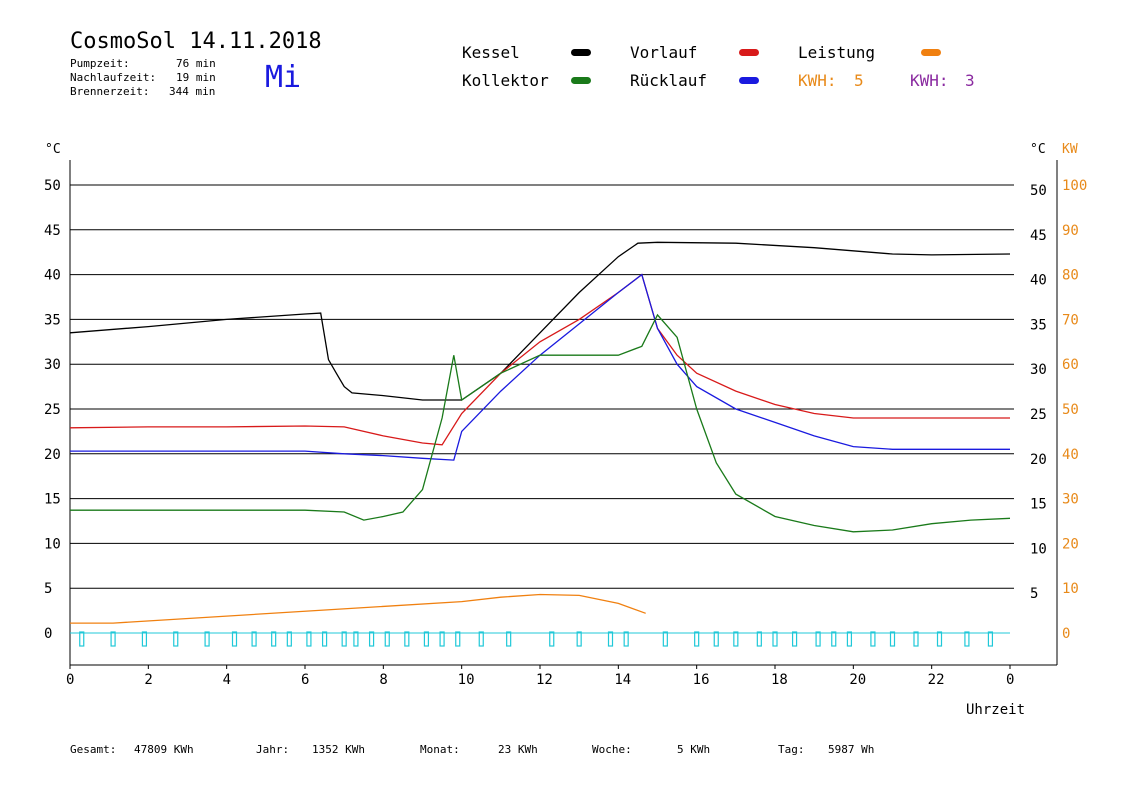  I want to click on y-right-tick-label: 15, so click(1038, 505).